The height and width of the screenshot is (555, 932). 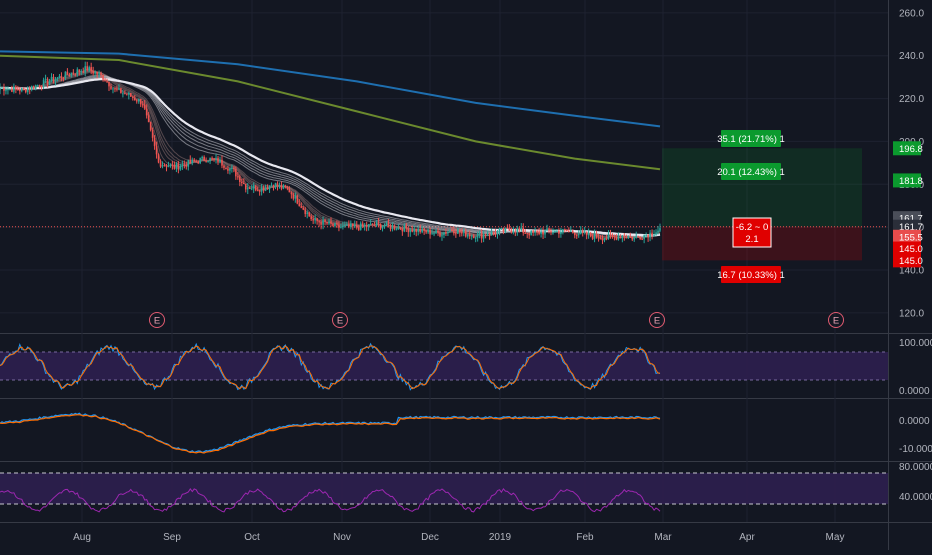 I want to click on price-tag: 155.5, so click(x=911, y=237).